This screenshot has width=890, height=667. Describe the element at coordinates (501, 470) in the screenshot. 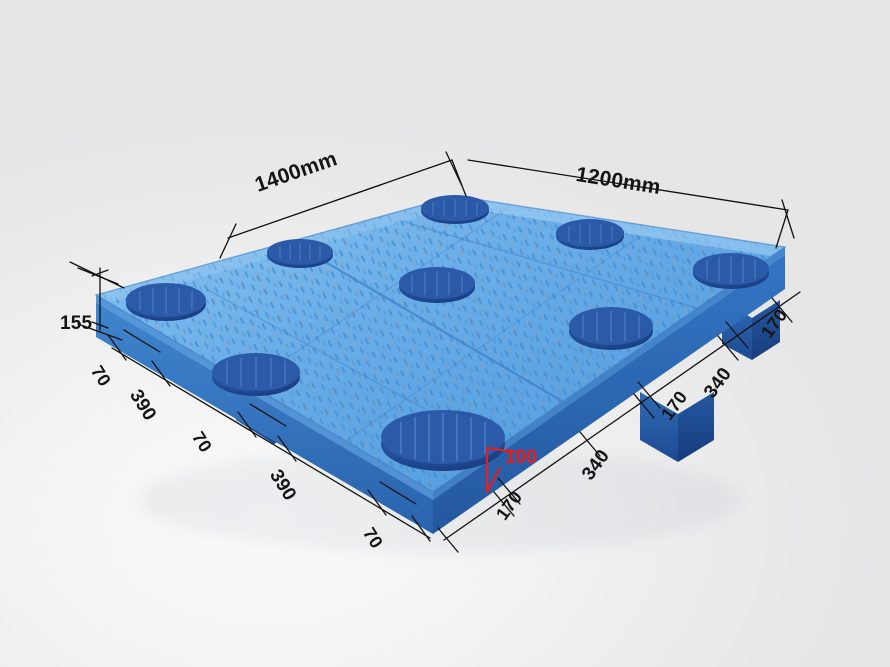

I see `foot-height-leader` at that location.